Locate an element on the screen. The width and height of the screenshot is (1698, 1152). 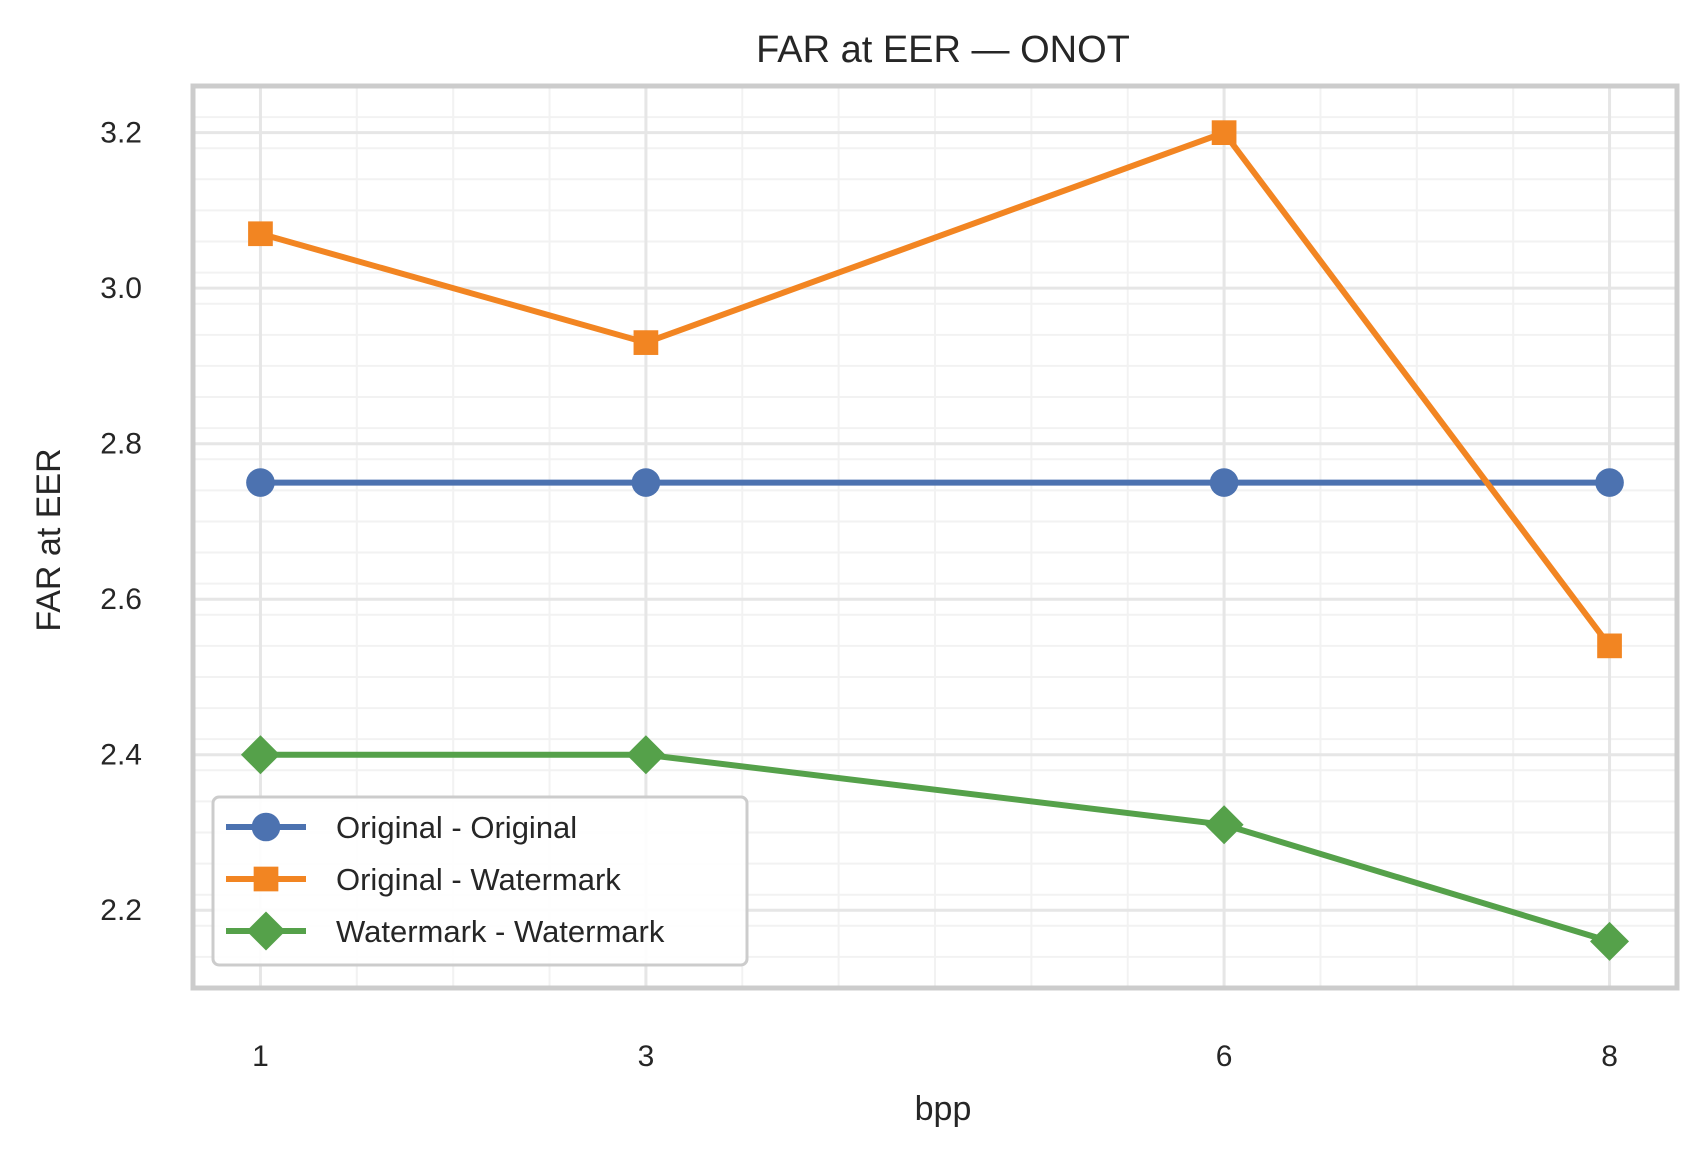
legend-entry: Original - Watermark is located at coordinates (423, 879).